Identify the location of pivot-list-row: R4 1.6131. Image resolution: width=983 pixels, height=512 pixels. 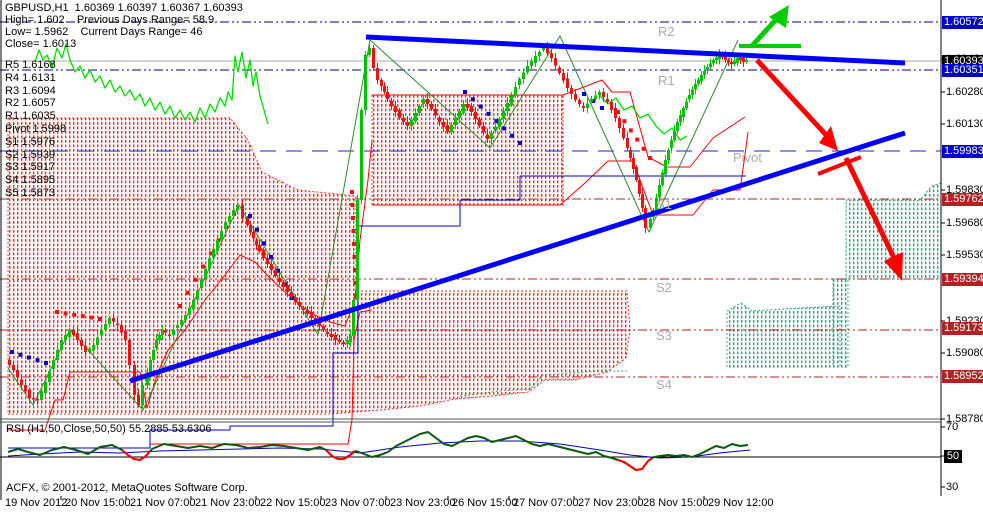
(30, 77).